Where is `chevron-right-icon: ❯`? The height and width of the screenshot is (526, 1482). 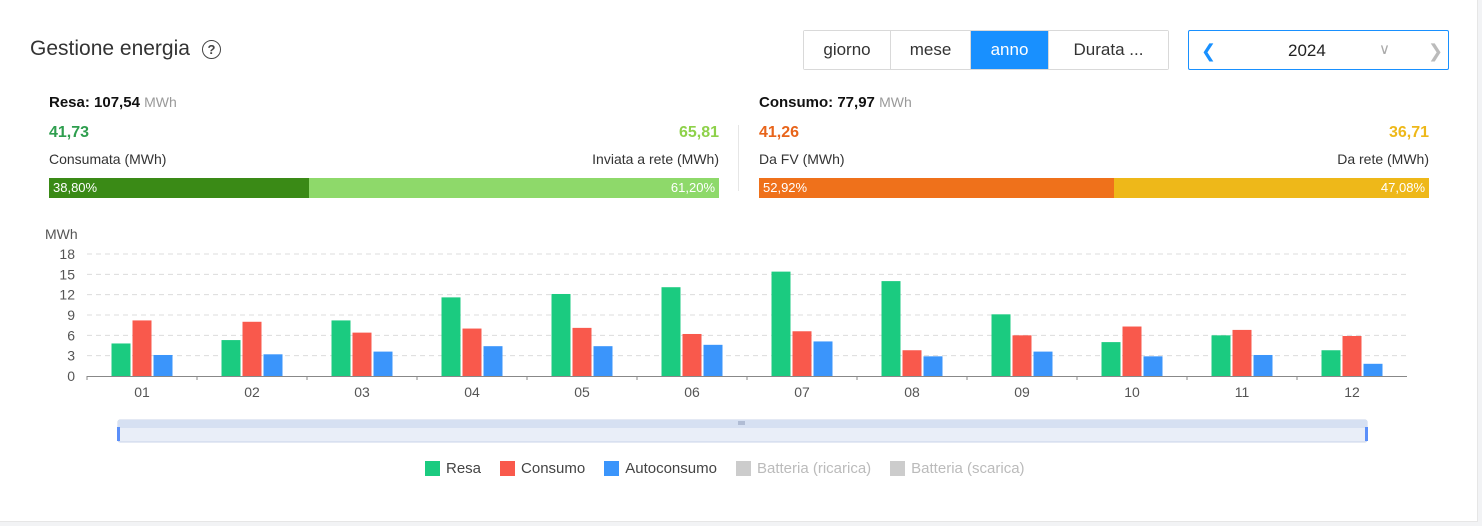 chevron-right-icon: ❯ is located at coordinates (1436, 51).